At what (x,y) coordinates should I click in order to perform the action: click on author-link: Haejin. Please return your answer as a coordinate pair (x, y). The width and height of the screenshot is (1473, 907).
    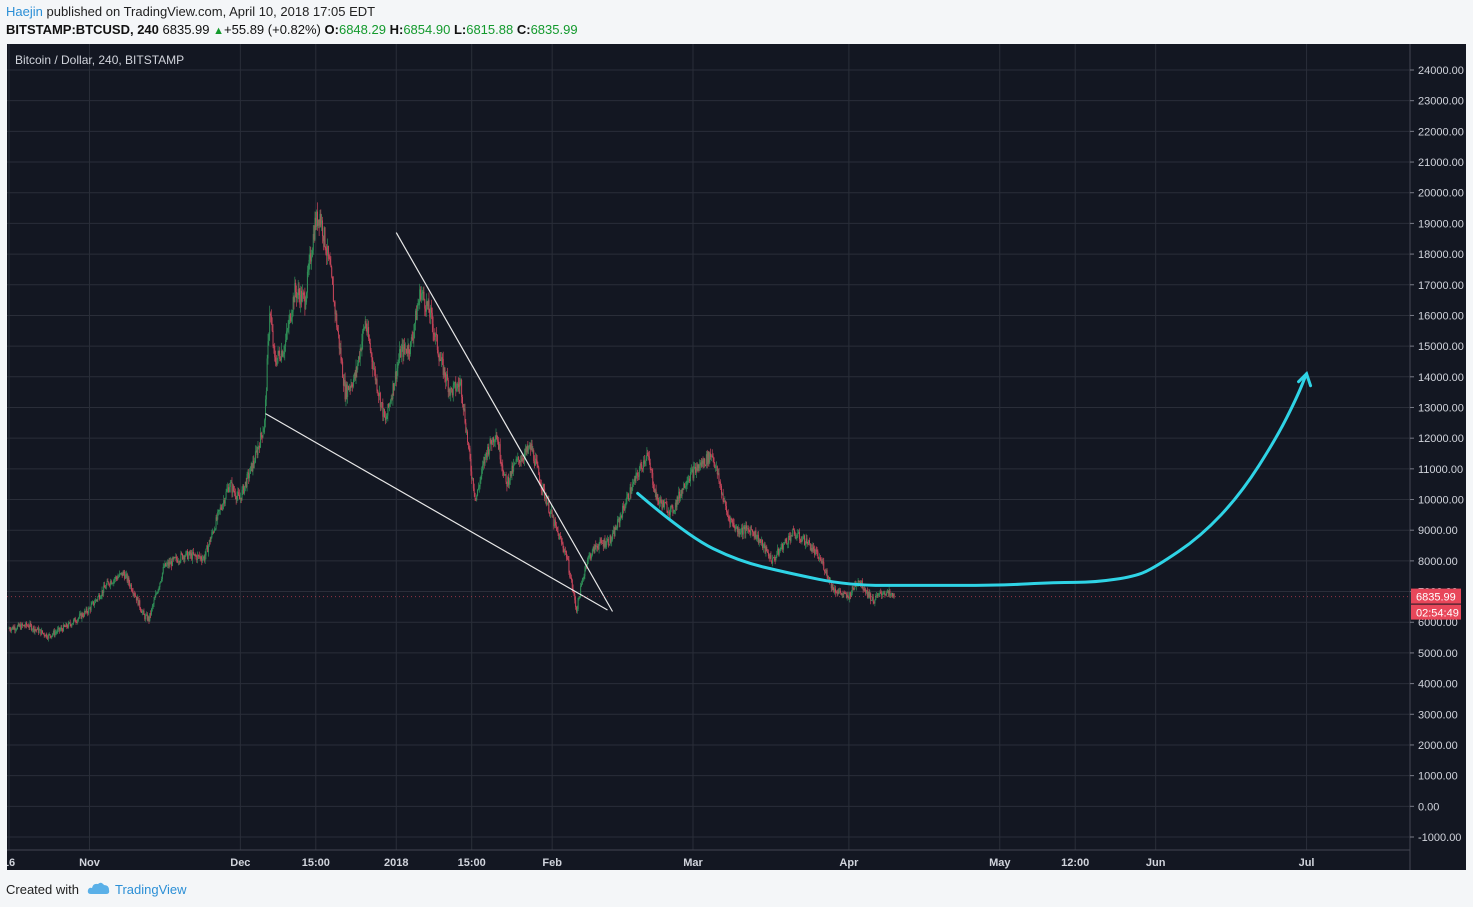
    Looking at the image, I should click on (24, 11).